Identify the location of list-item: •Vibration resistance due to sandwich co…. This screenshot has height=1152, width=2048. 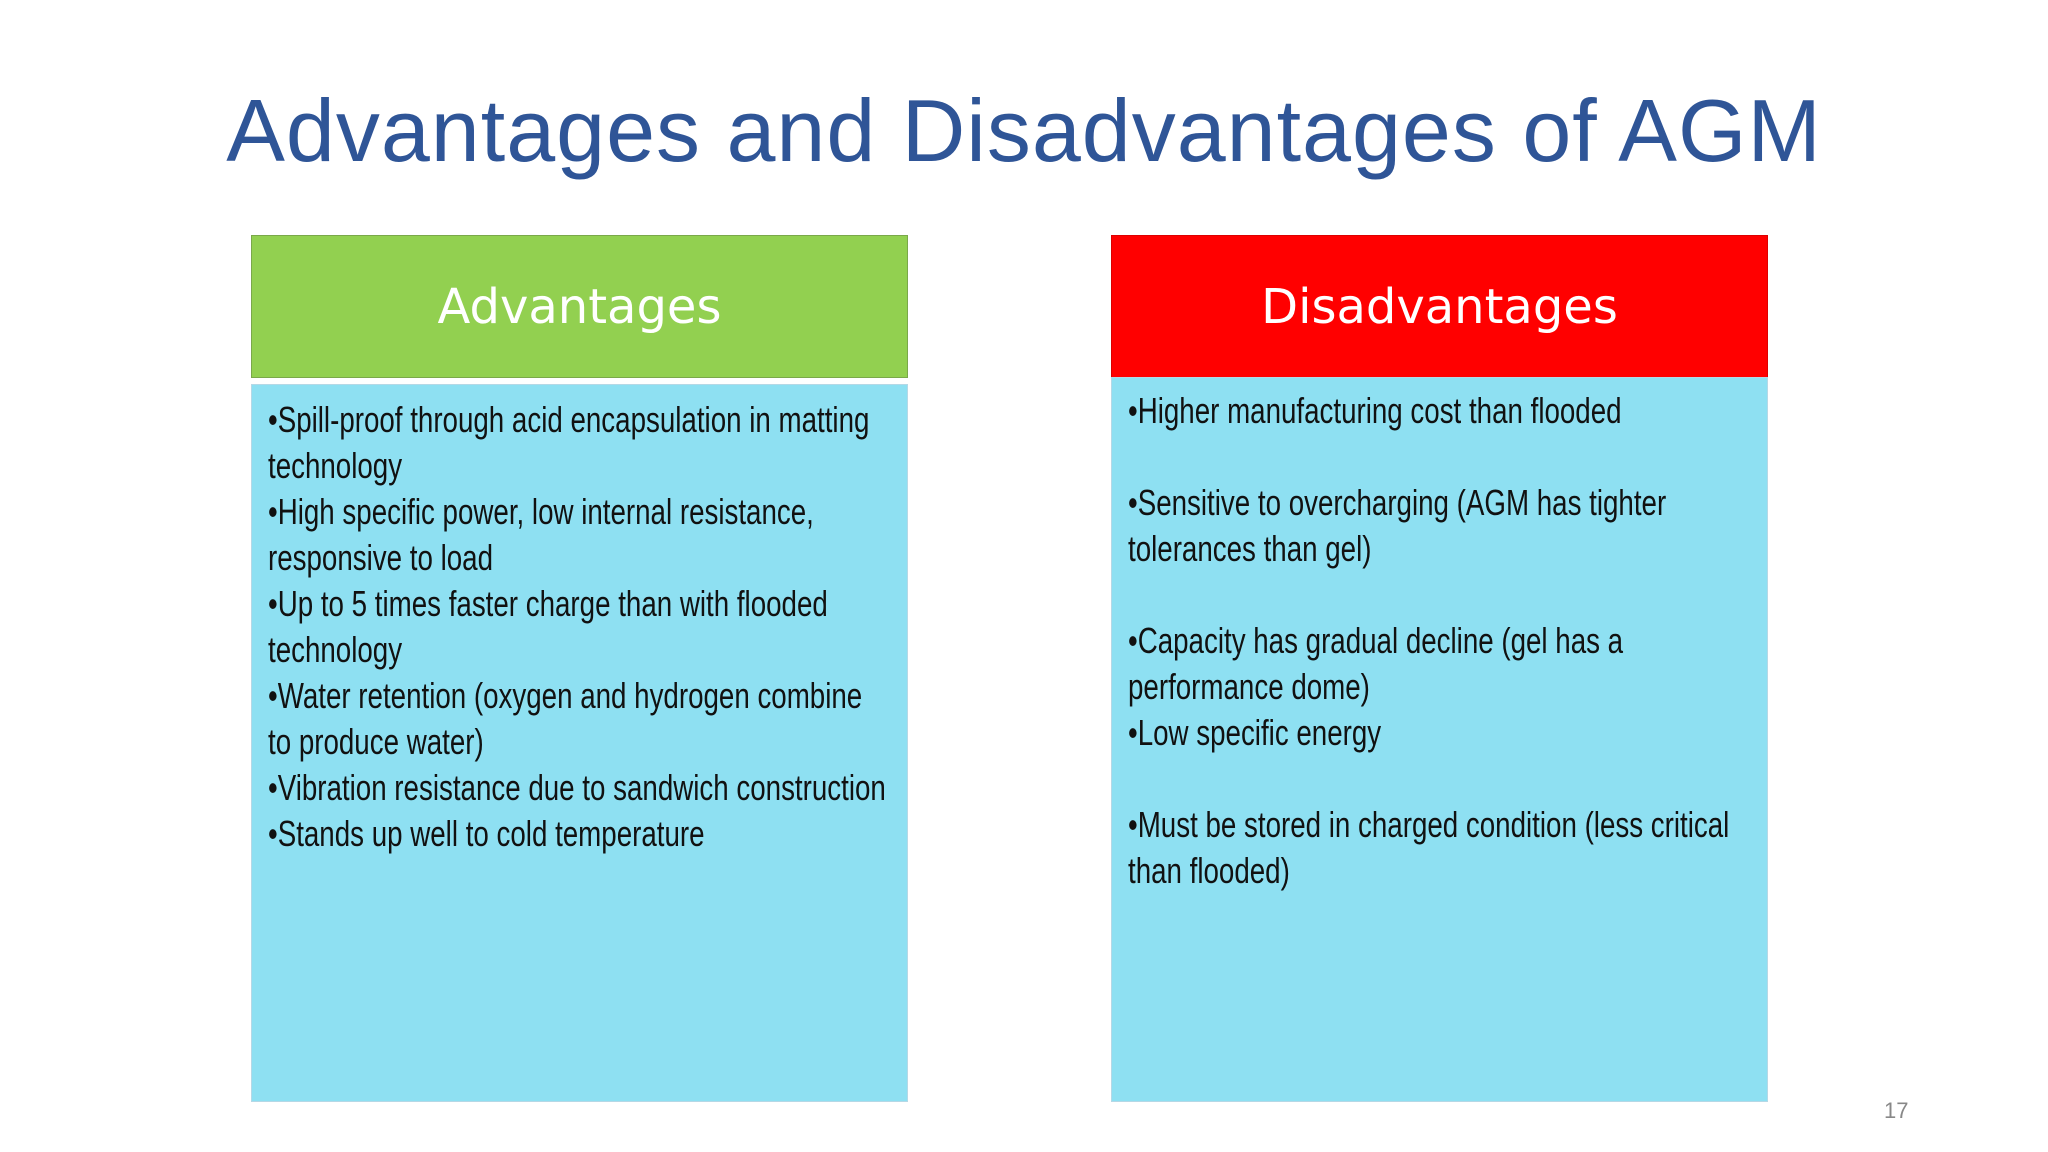
(577, 787).